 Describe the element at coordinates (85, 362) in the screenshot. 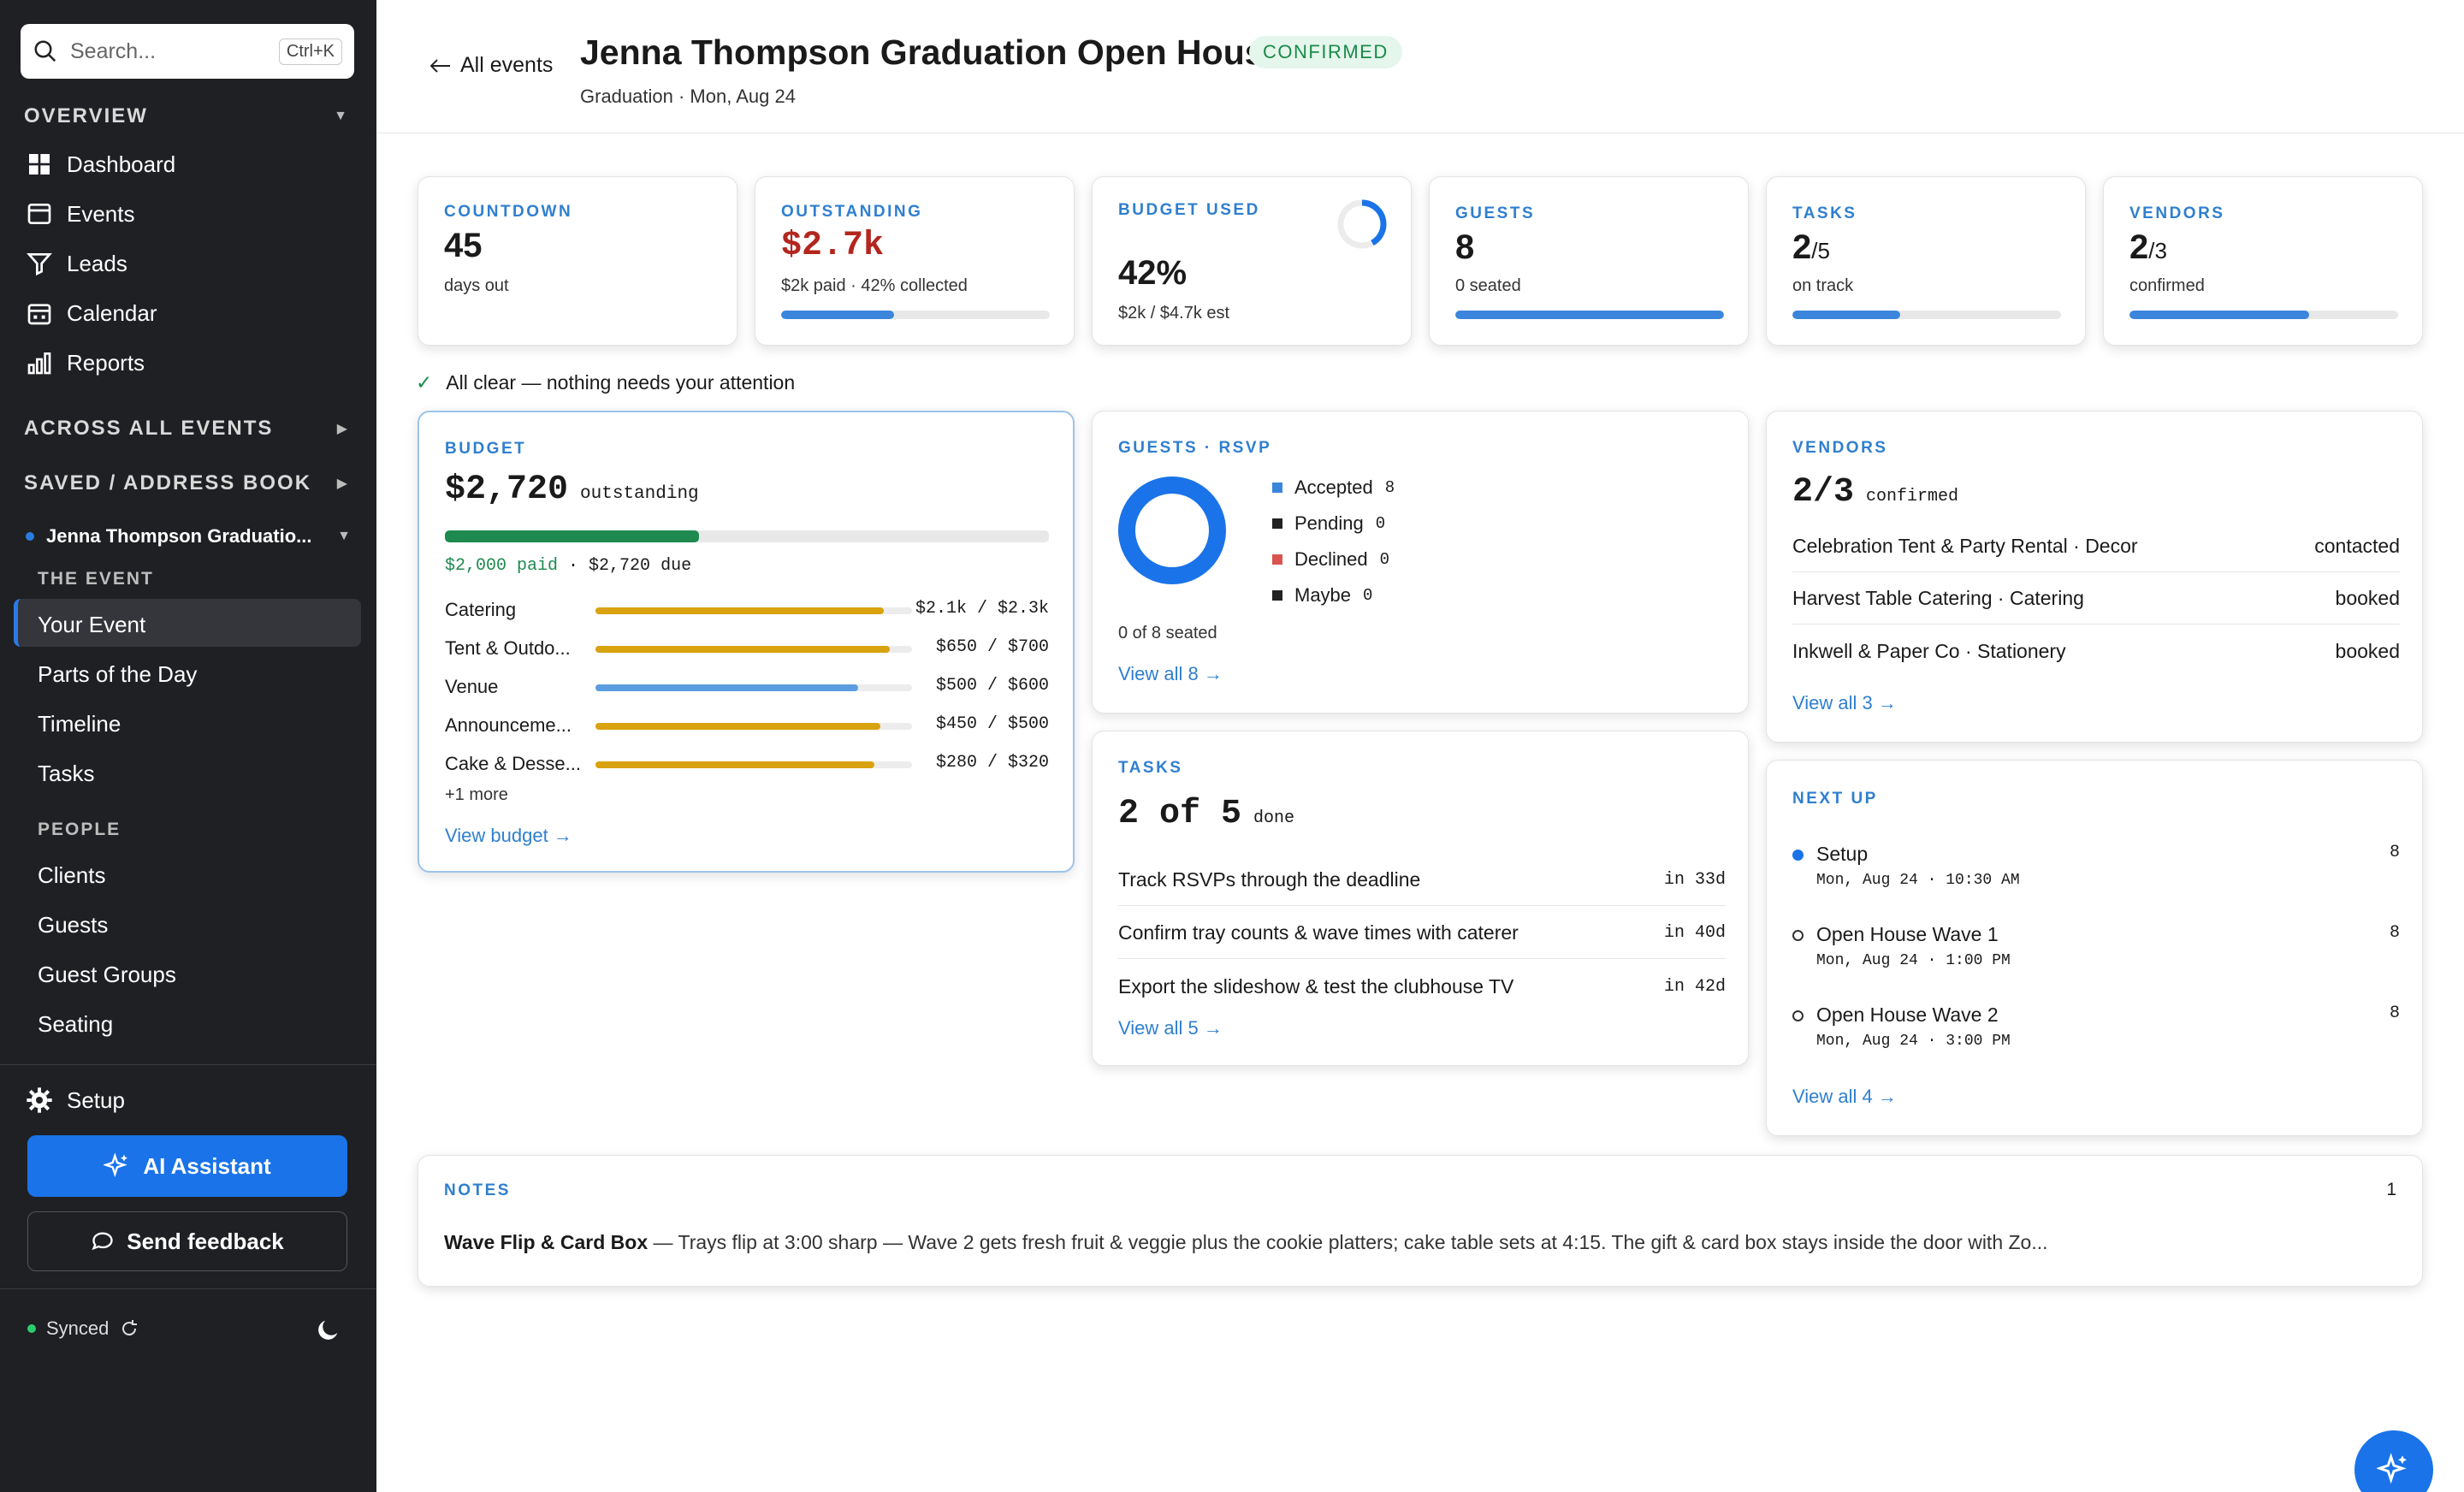

I see `nav-reports: Reports` at that location.